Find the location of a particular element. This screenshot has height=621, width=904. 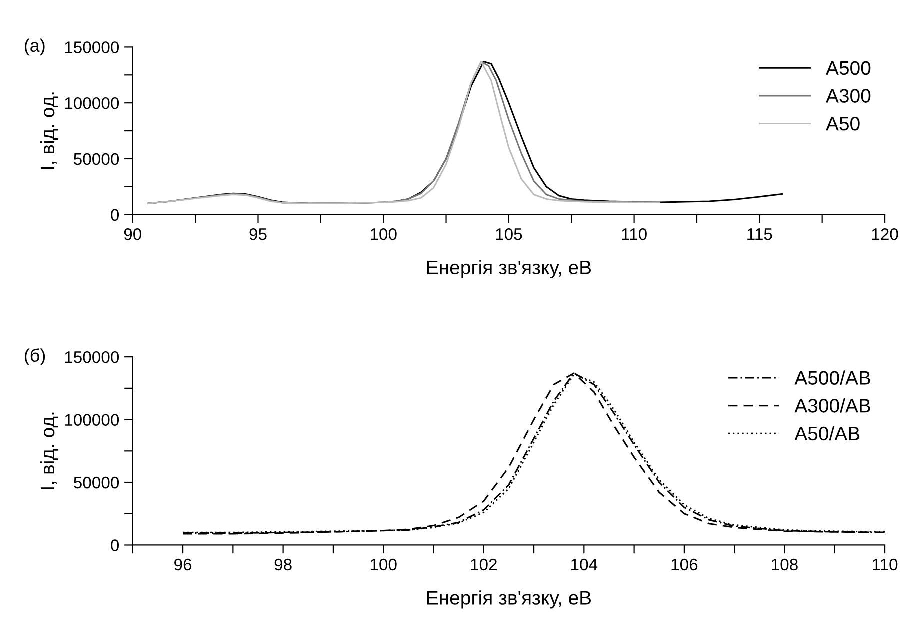

legend-label: A50 is located at coordinates (843, 124).